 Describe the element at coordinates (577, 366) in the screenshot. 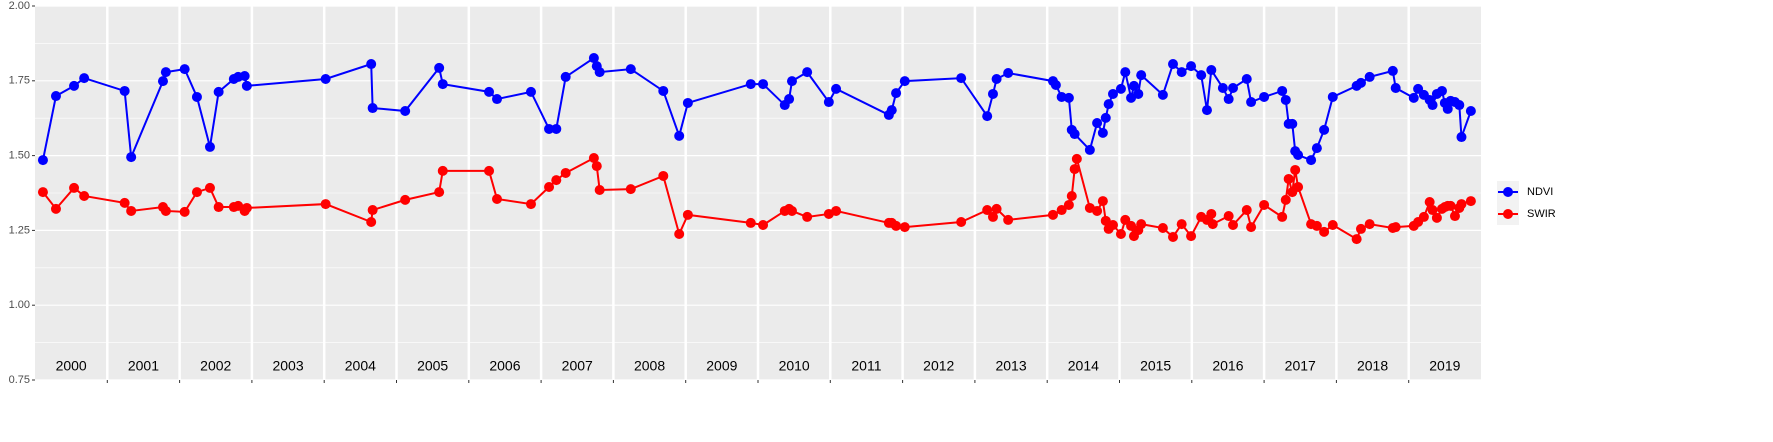

I see `year-label: 2007` at that location.